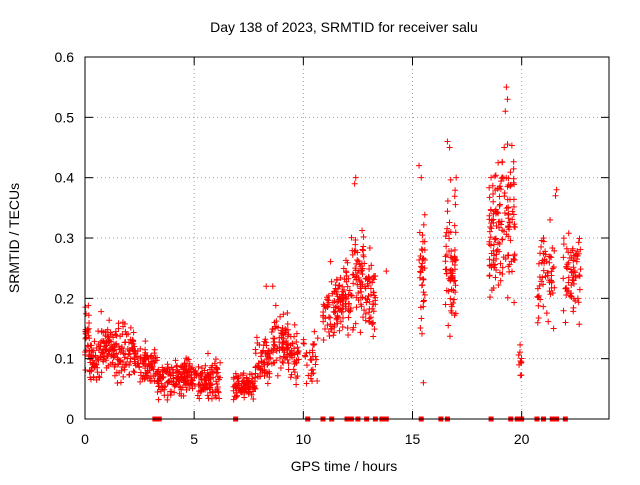 The image size is (640, 485). Describe the element at coordinates (65, 57) in the screenshot. I see `y-tick-label: 0.6` at that location.